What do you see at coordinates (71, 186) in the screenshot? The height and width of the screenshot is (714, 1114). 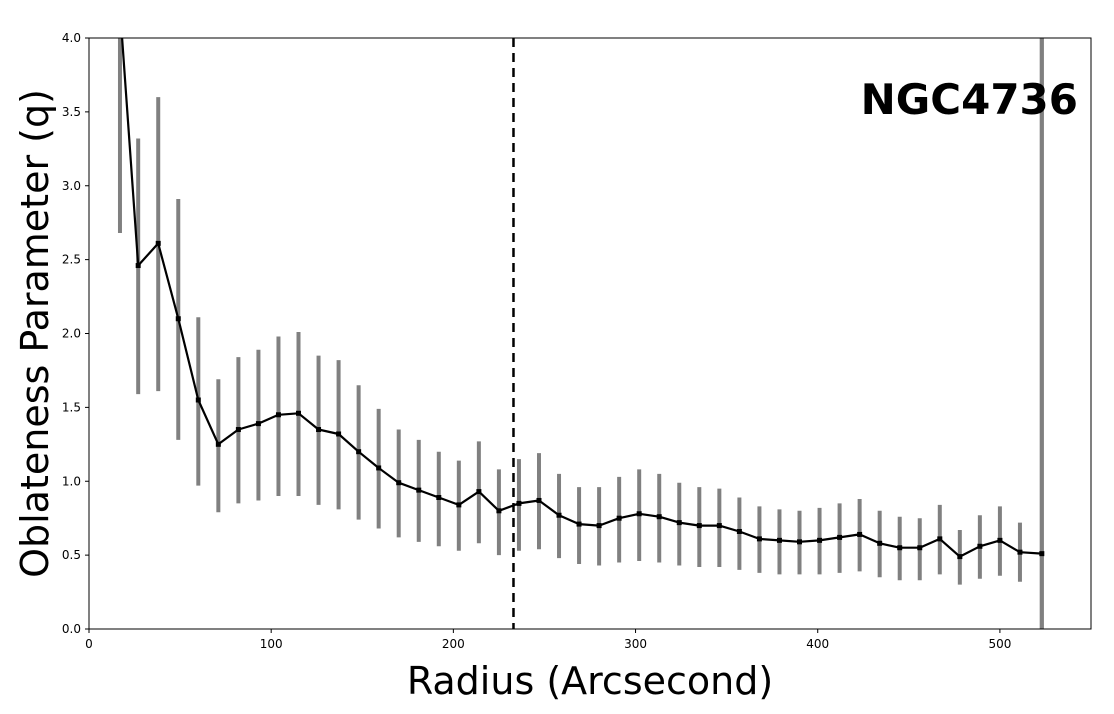 I see `y-tick-label: 3.0` at bounding box center [71, 186].